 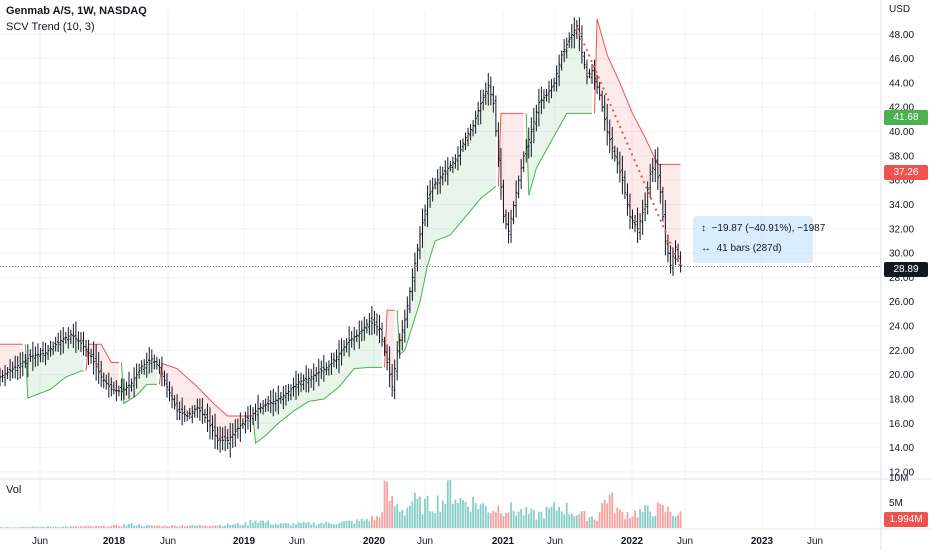 I want to click on volume-value-tag: 1.994M, so click(x=906, y=519).